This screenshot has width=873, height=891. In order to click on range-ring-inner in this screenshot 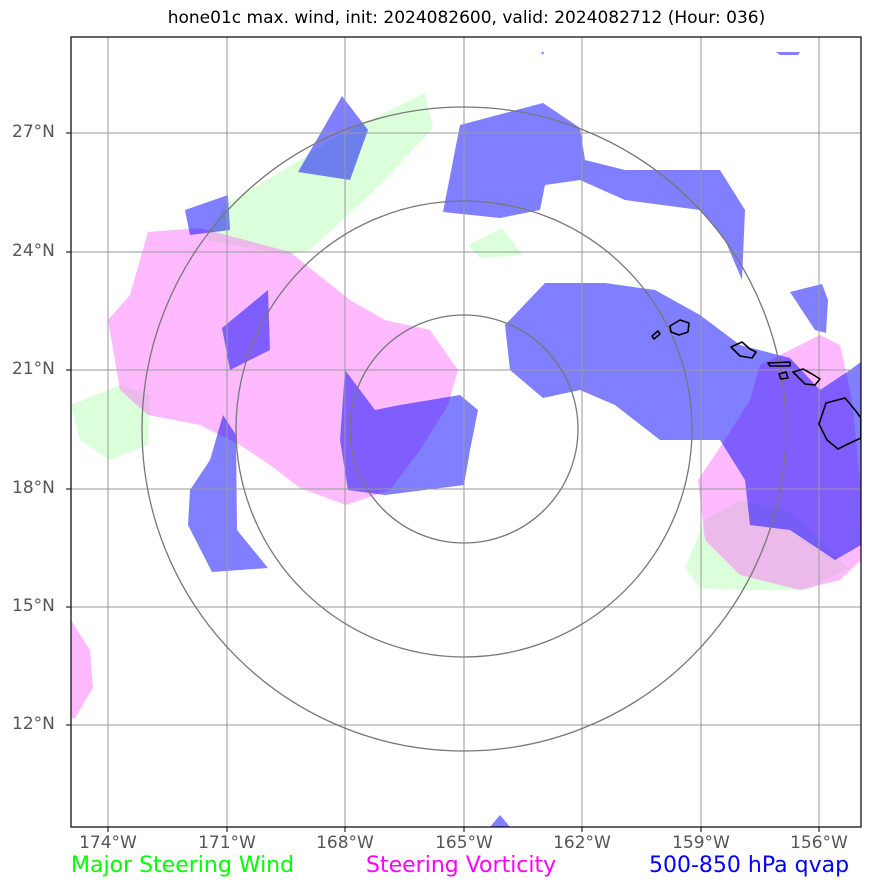, I will do `click(464, 429)`.